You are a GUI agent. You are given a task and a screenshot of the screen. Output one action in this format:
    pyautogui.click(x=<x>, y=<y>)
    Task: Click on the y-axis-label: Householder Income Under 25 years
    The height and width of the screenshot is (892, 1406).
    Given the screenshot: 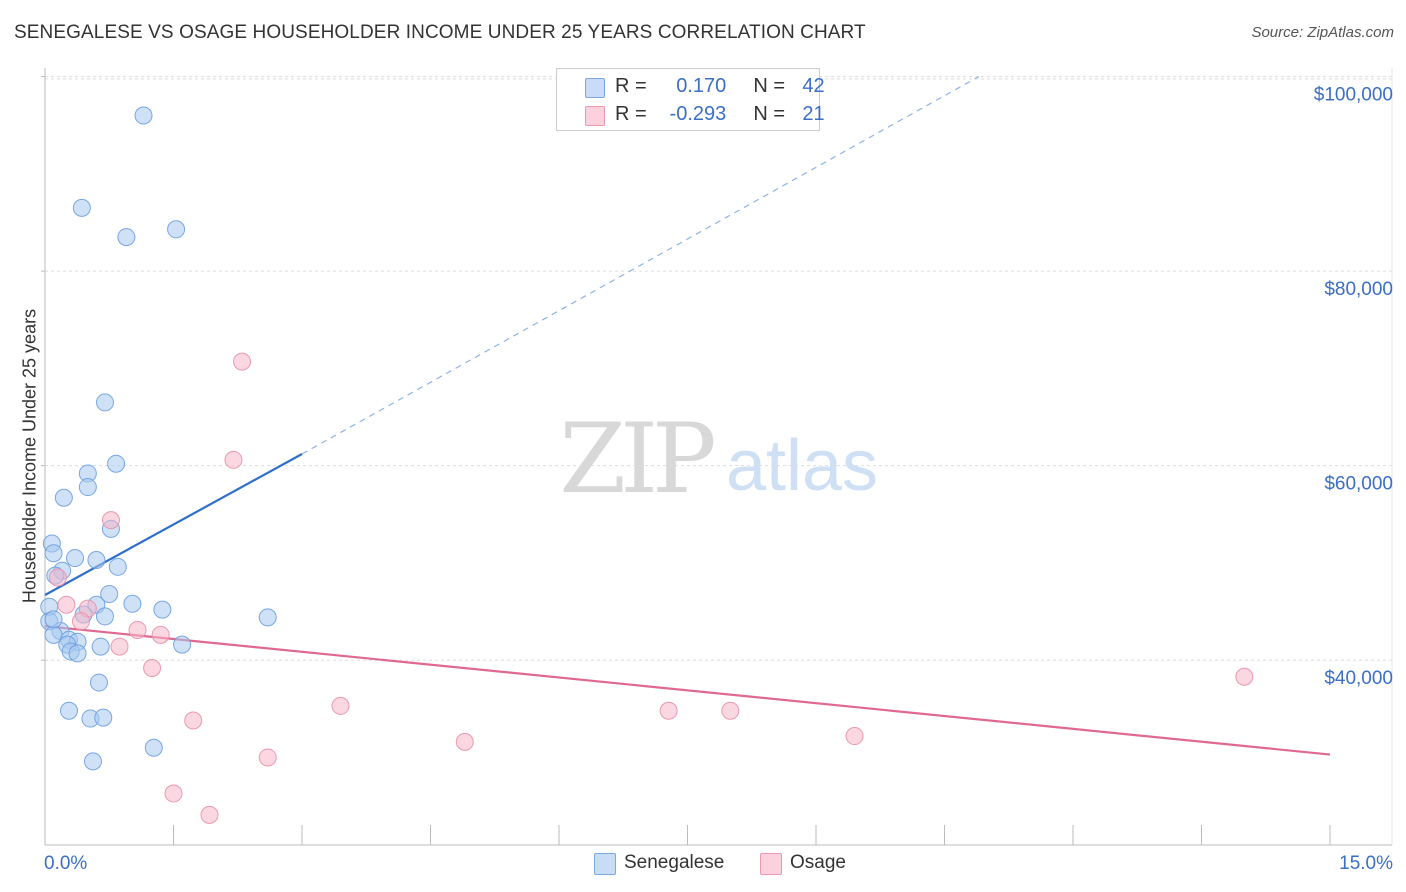 What is the action you would take?
    pyautogui.click(x=29, y=456)
    